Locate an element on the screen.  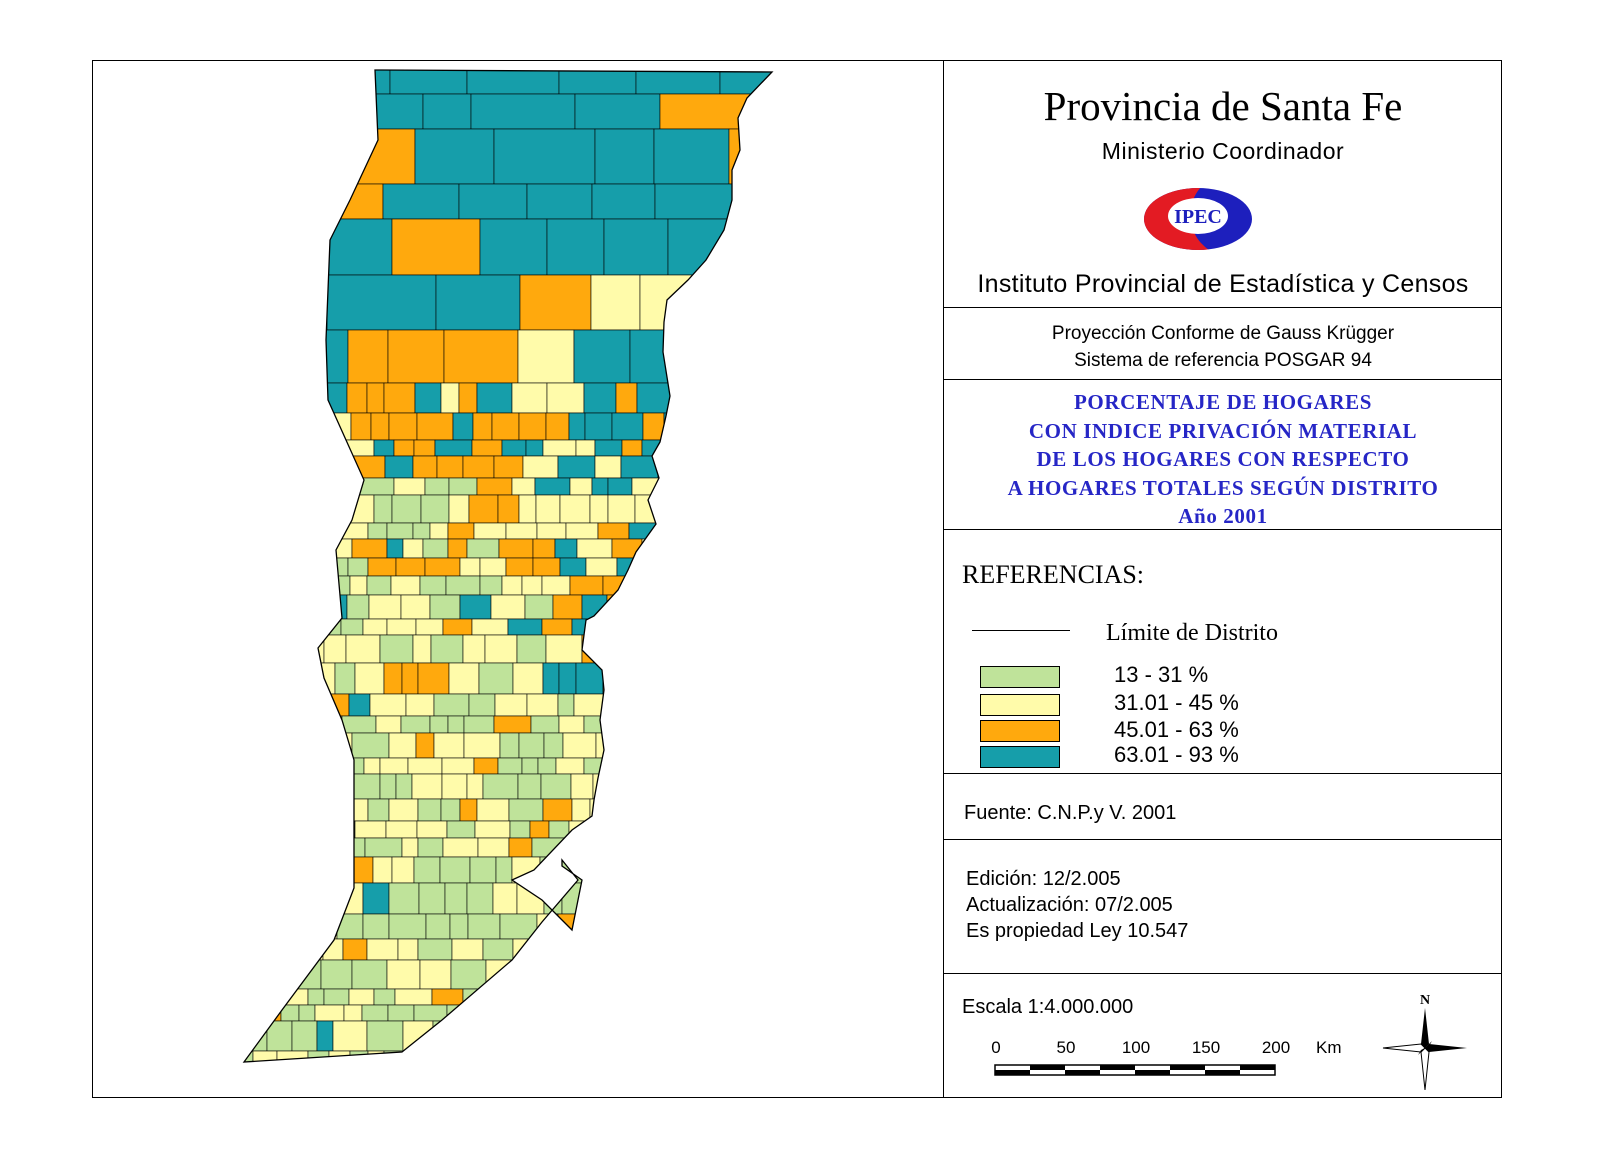
ipec-logo: IPEC is located at coordinates (1198, 221).